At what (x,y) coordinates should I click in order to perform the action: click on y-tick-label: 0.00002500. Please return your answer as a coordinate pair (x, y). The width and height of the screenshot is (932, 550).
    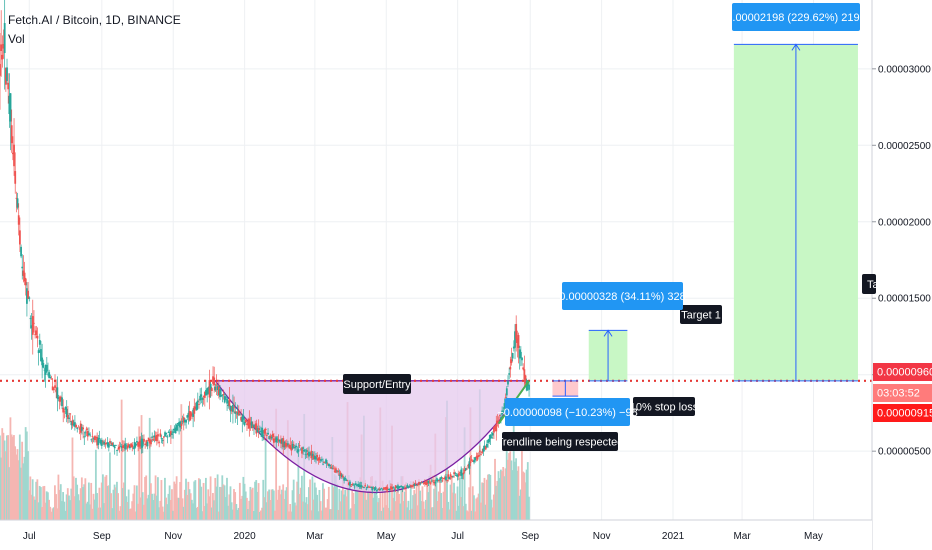
    Looking at the image, I should click on (904, 146).